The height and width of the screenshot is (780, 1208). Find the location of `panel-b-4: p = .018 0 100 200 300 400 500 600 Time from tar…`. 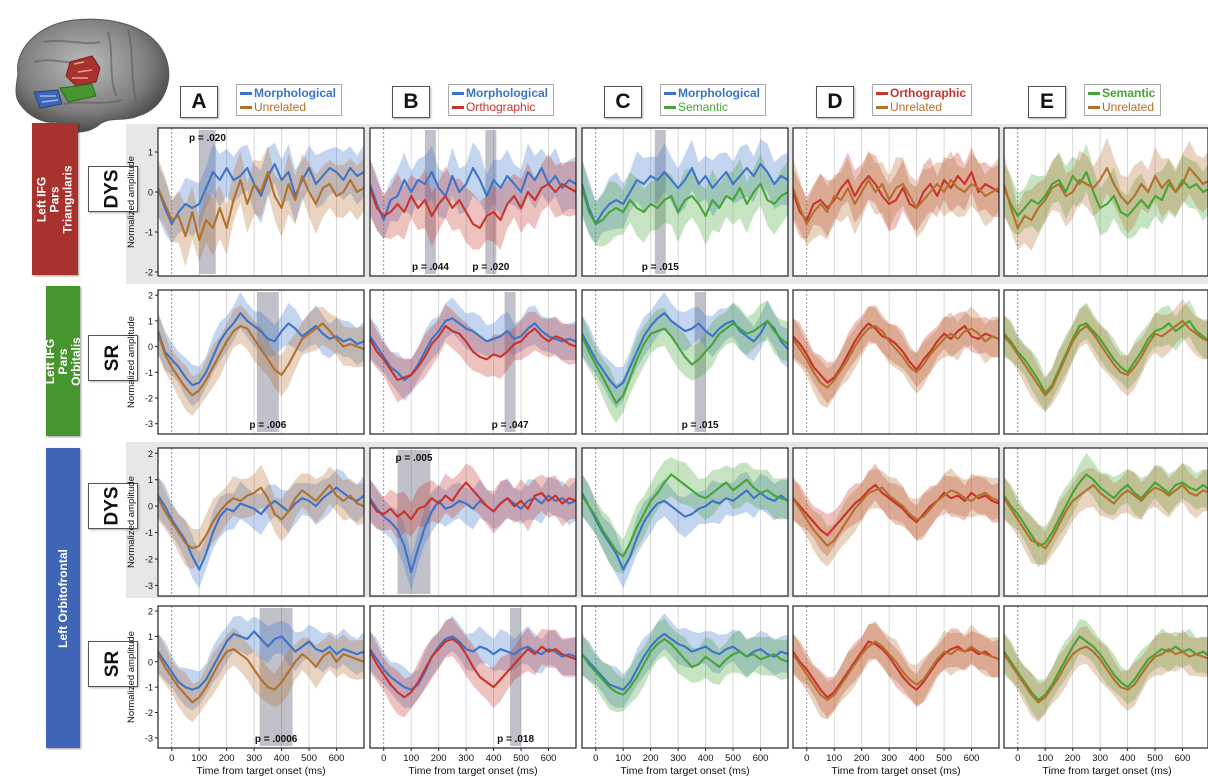

panel-b-4: p = .018 0 100 200 300 400 500 600 Time from tar… is located at coordinates (473, 691).